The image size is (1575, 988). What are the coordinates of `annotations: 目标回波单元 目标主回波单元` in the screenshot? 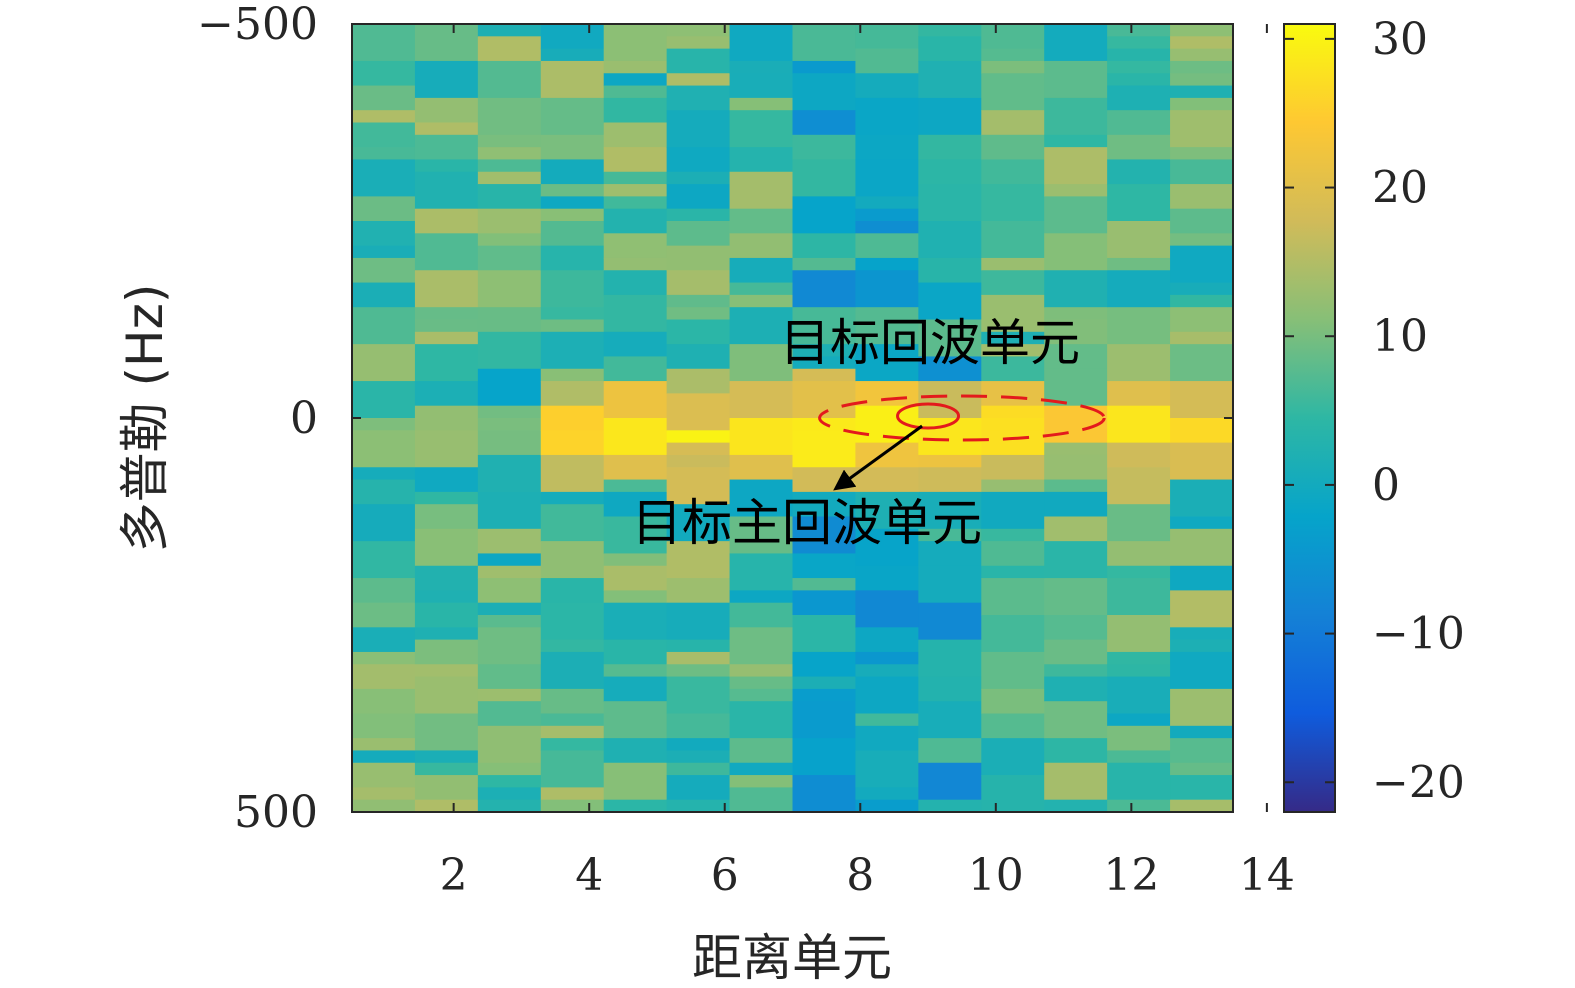 It's located at (869, 433).